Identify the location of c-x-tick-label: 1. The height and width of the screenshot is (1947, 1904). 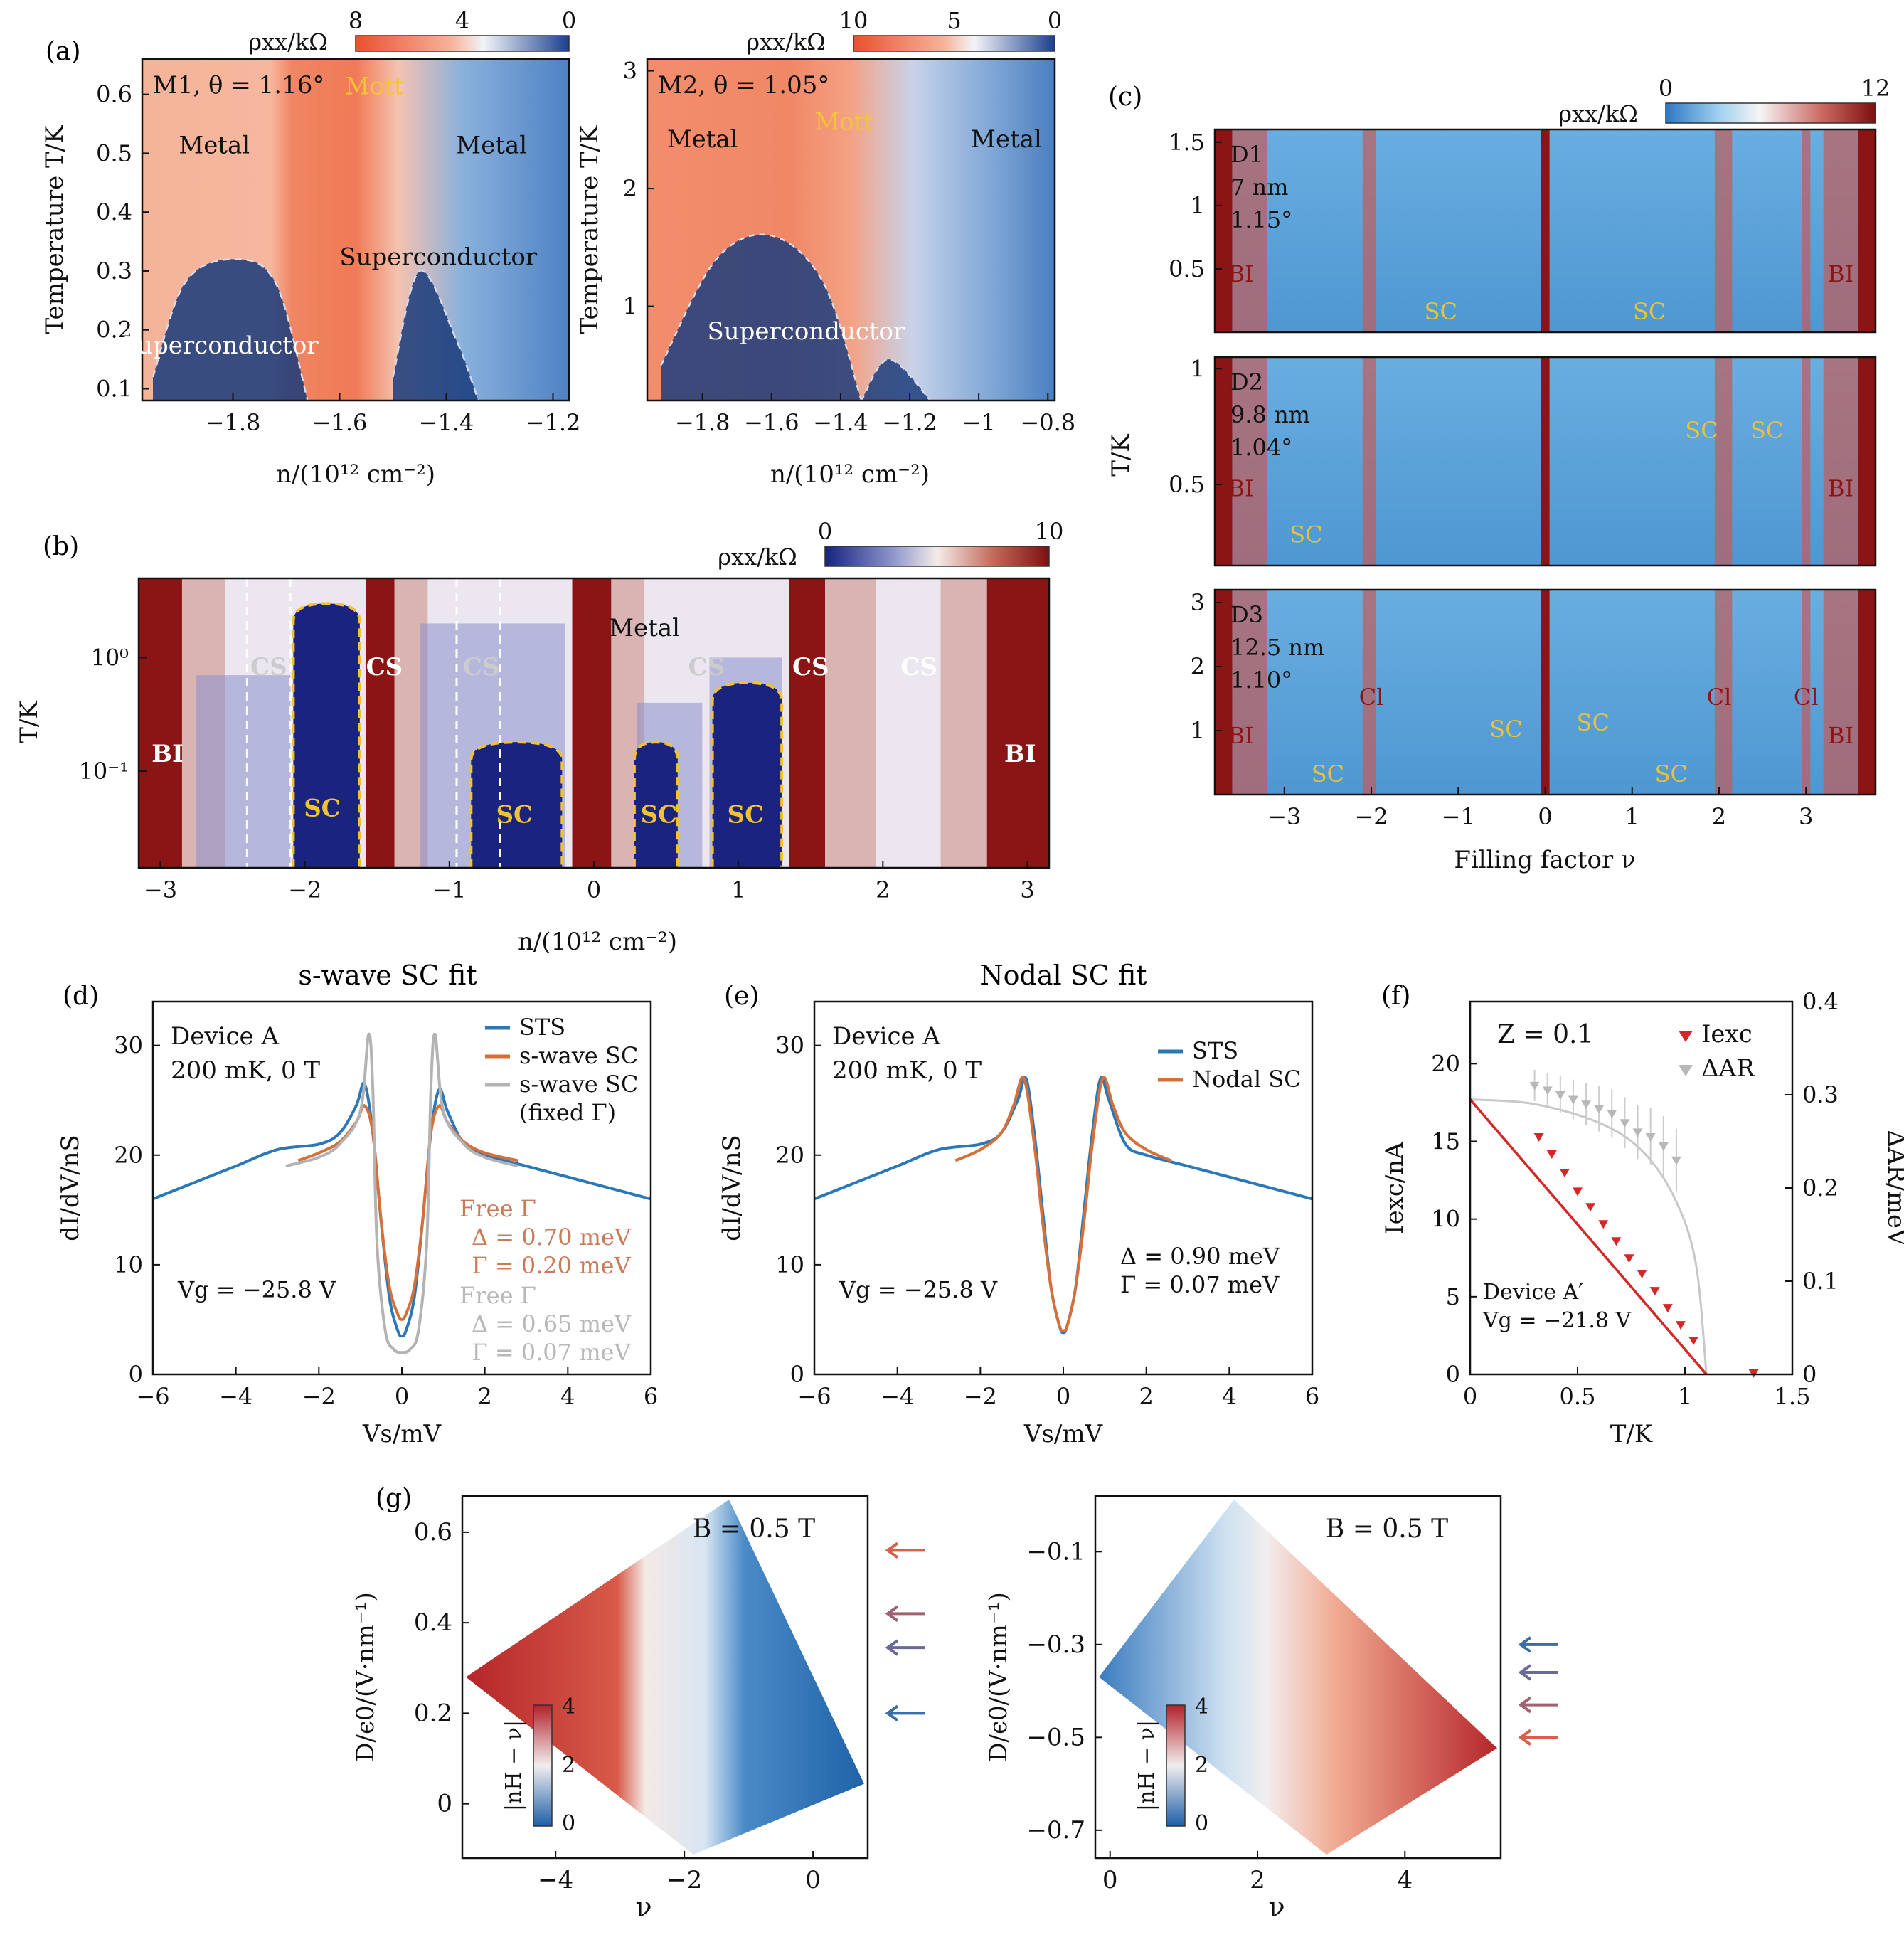
(1632, 817).